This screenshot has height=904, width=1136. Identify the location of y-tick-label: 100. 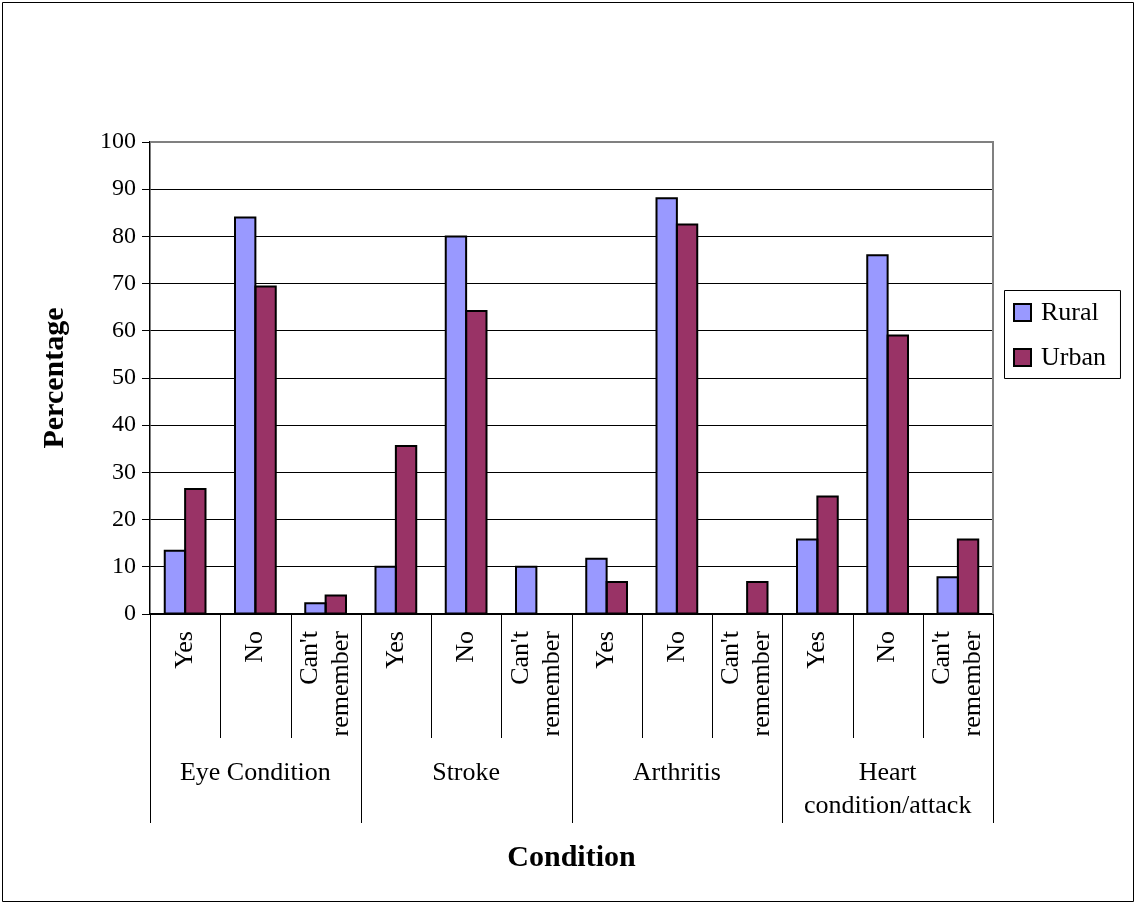
(118, 140).